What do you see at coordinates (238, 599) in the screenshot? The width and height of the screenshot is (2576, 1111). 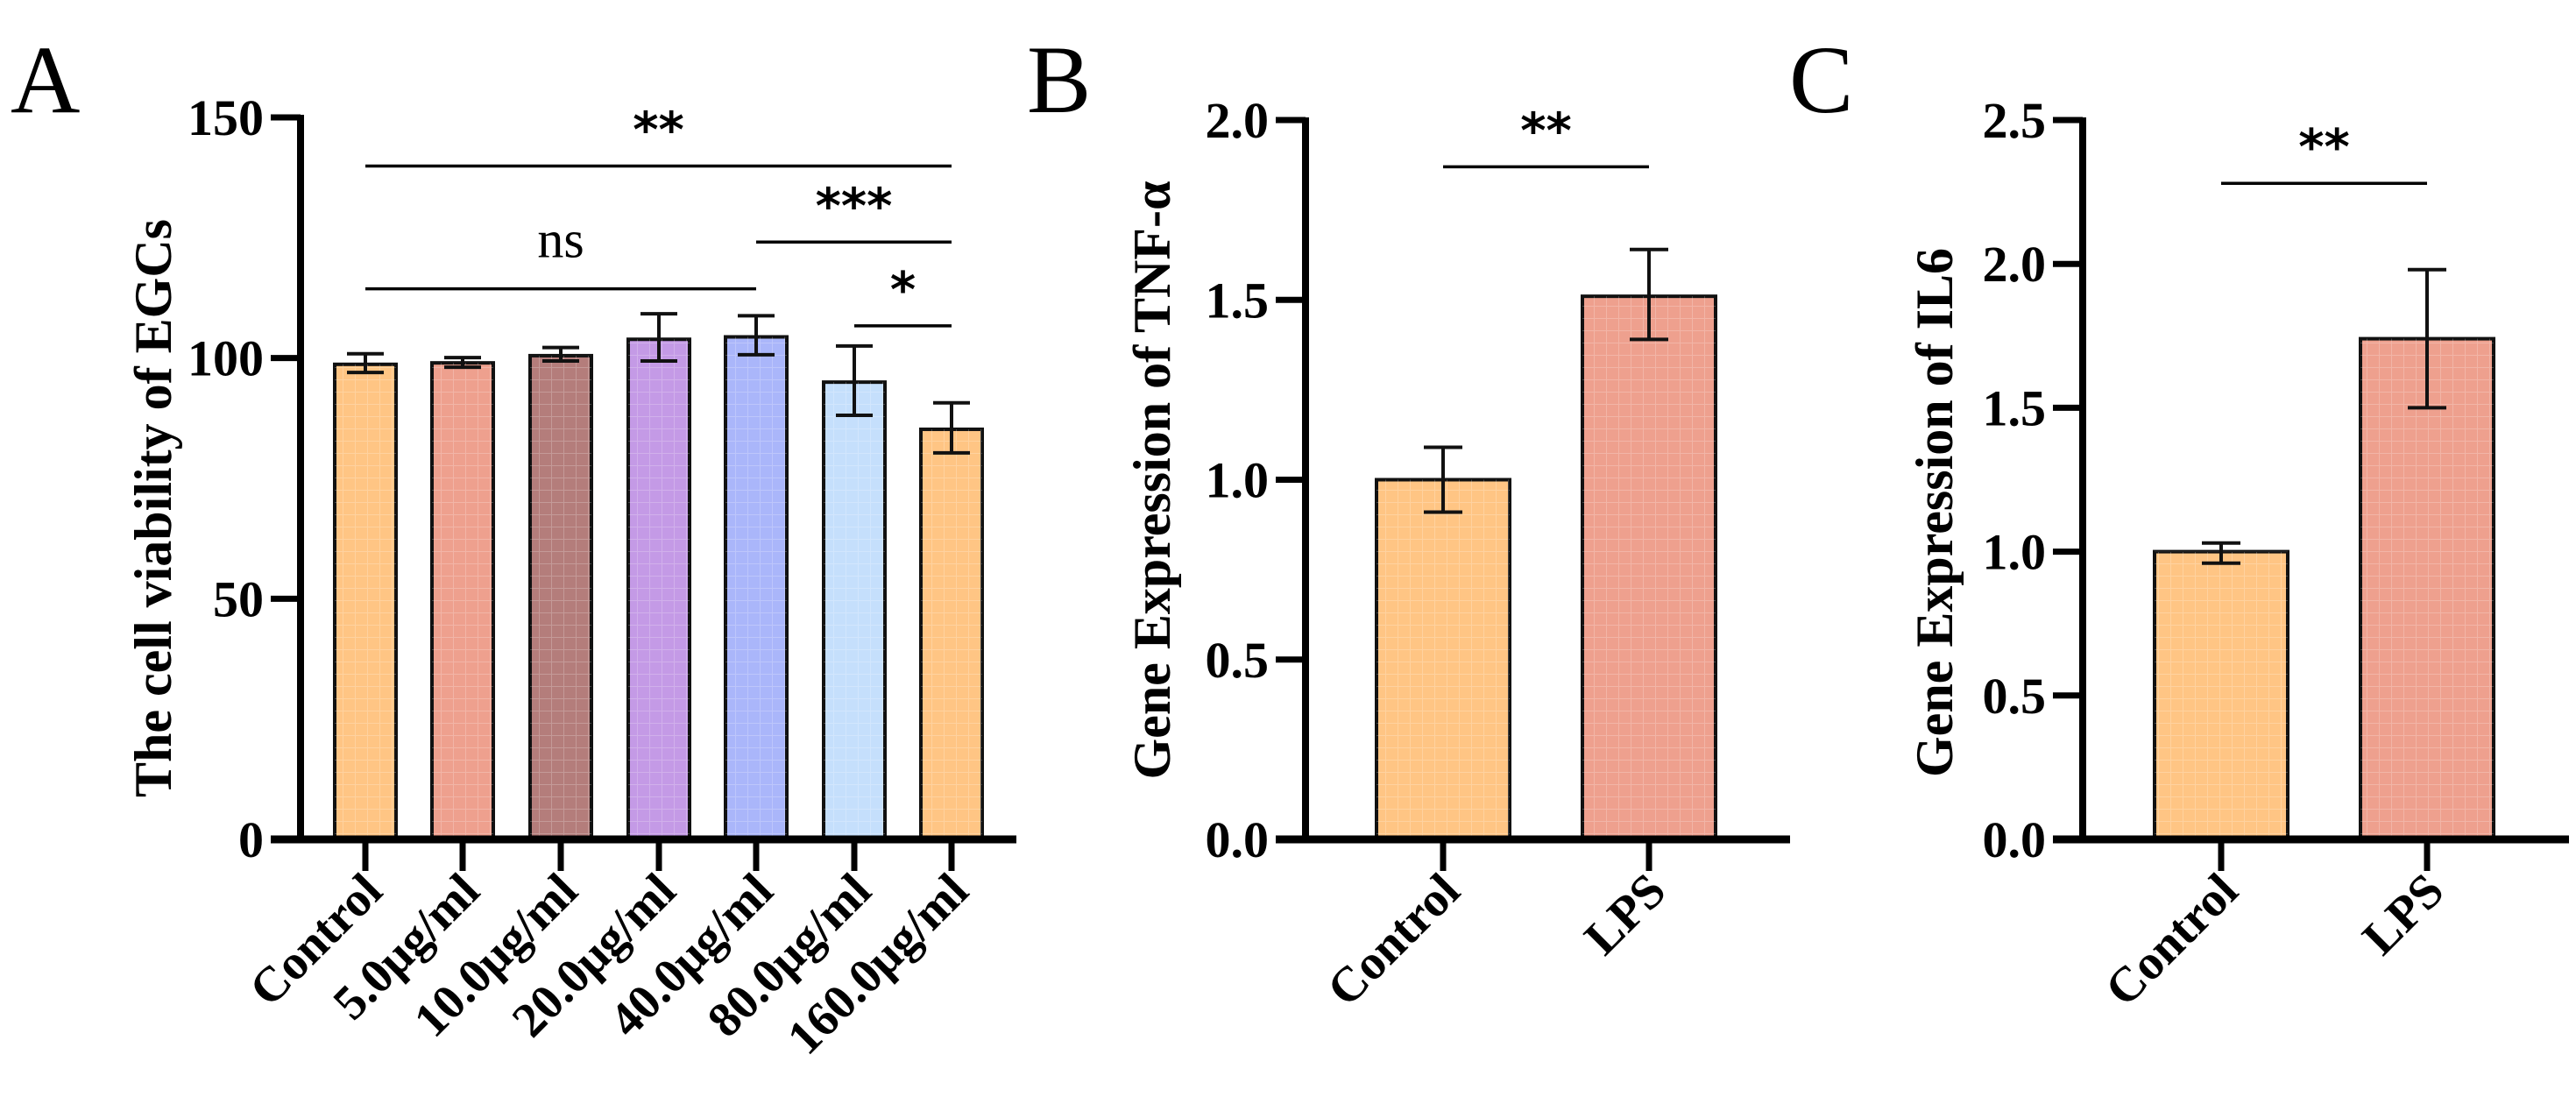 I see `y-tick-label: 50` at bounding box center [238, 599].